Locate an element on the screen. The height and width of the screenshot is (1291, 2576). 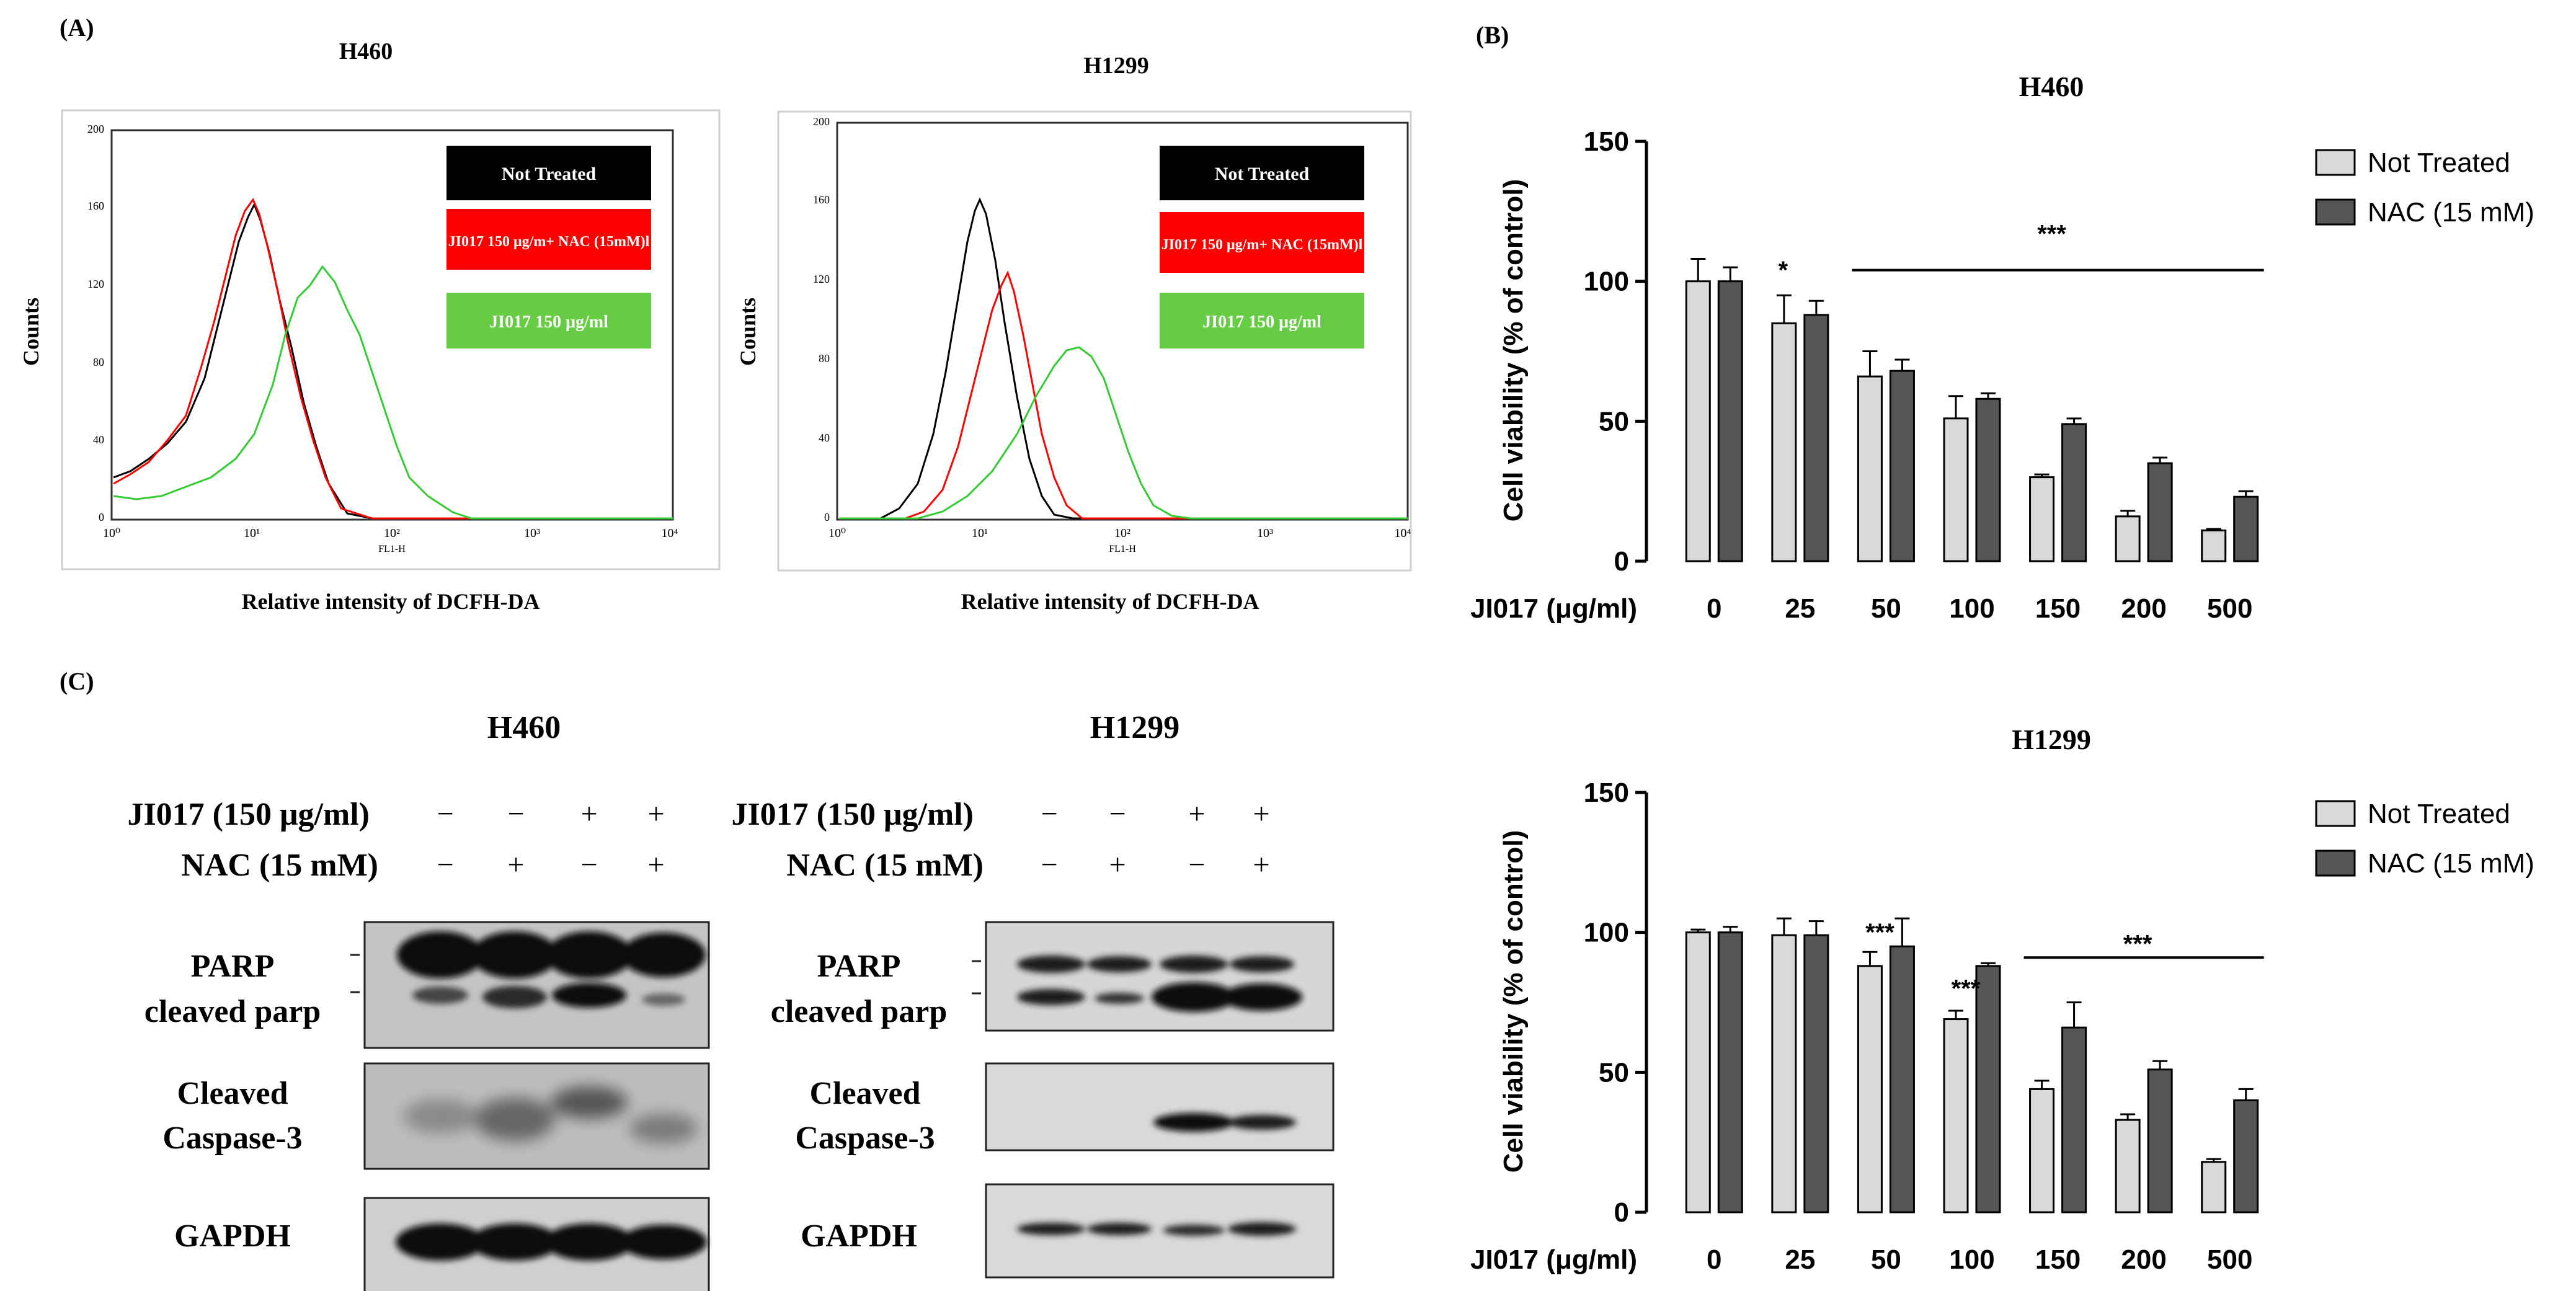
histogram-jio17-h460 is located at coordinates (393, 392).